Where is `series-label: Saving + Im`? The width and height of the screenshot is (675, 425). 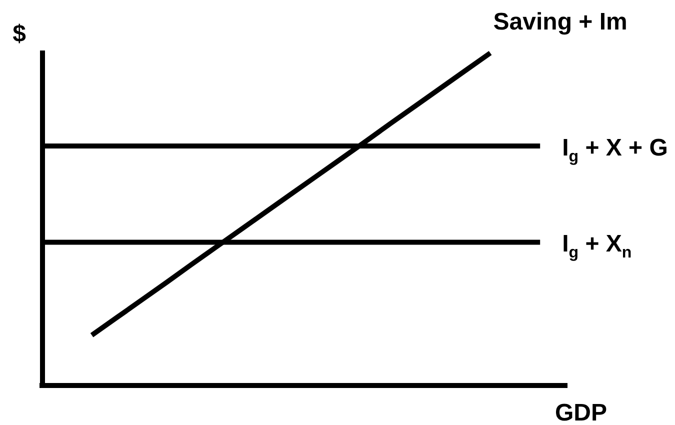 series-label: Saving + Im is located at coordinates (560, 22).